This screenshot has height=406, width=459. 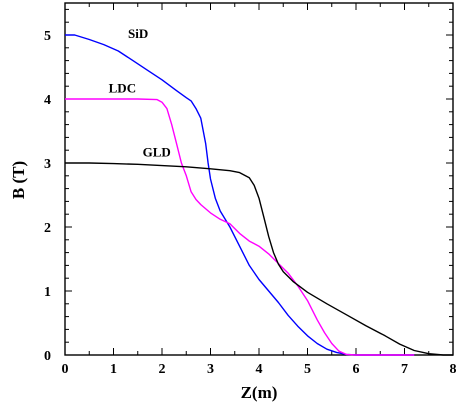 I want to click on x-tick-label: 7, so click(x=404, y=369).